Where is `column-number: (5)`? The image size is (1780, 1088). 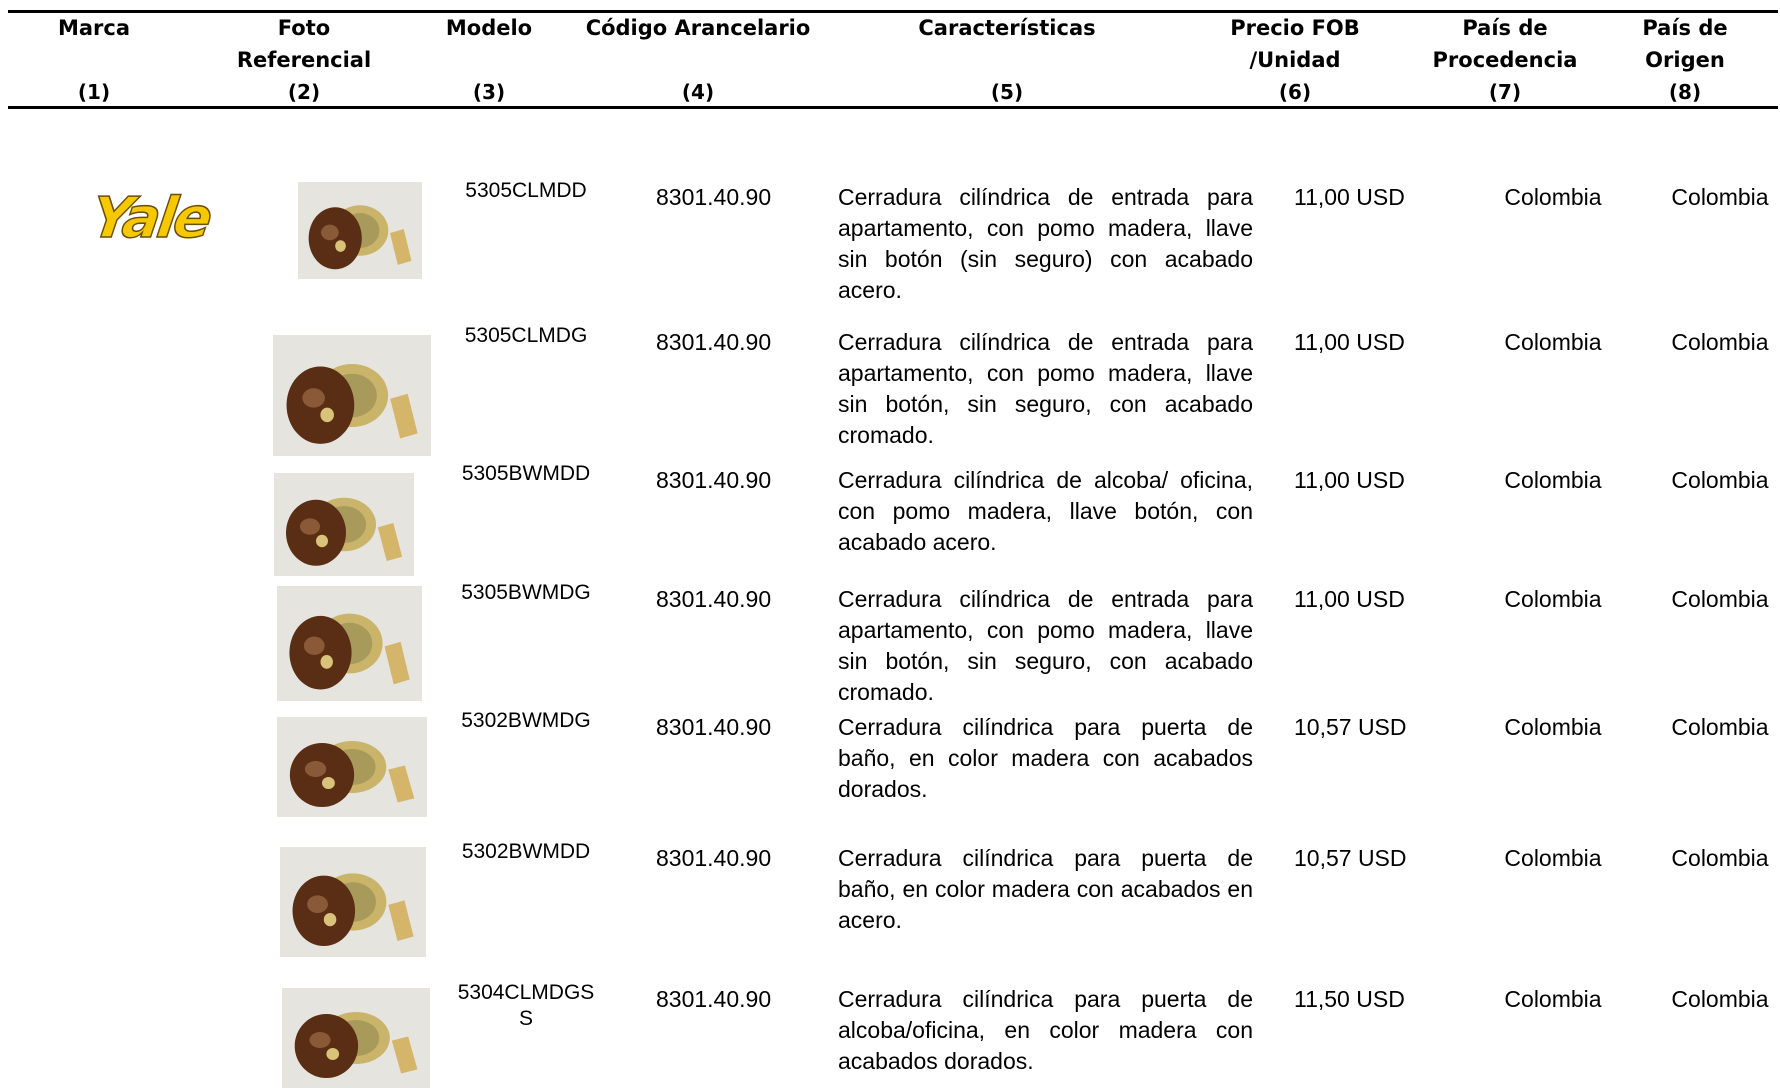 column-number: (5) is located at coordinates (1007, 92).